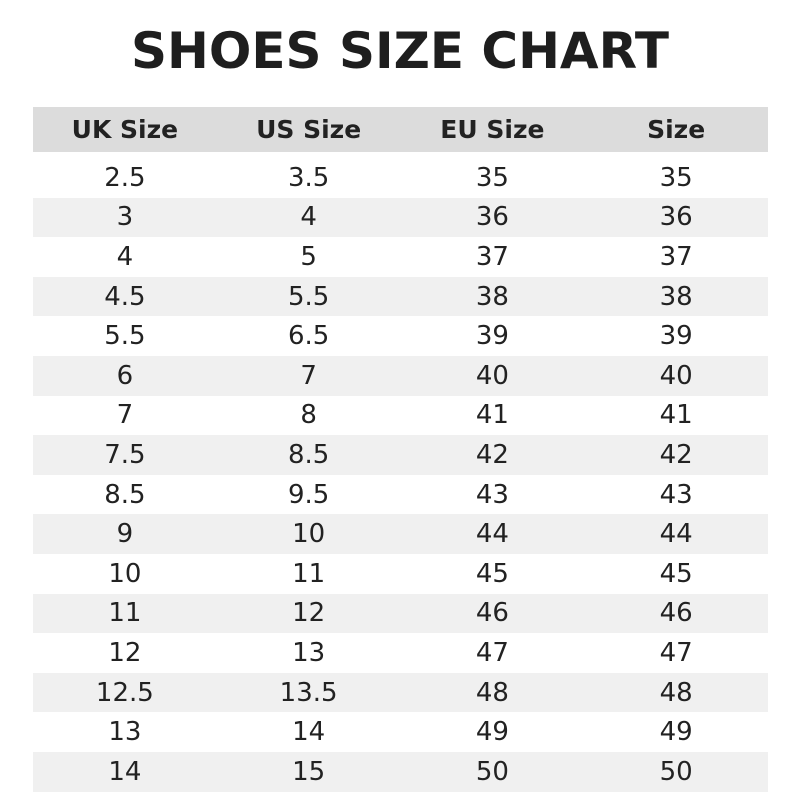  Describe the element at coordinates (124, 692) in the screenshot. I see `uk-size-cell: 12.5` at that location.